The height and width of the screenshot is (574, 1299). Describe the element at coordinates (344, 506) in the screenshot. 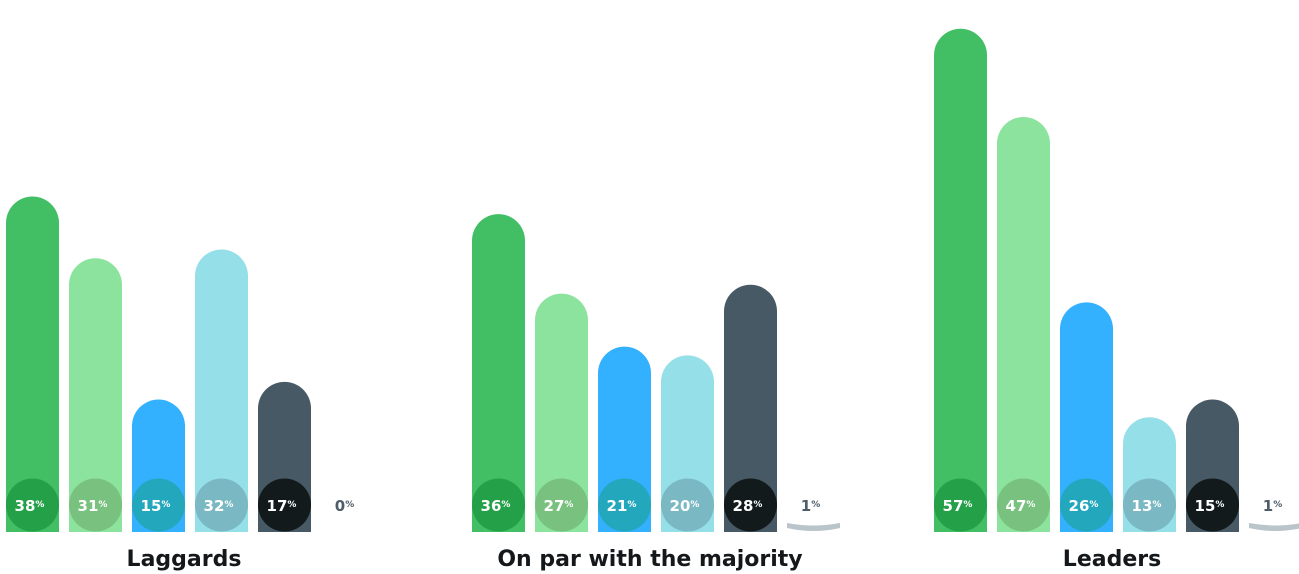

I see `data-label: 0%` at that location.